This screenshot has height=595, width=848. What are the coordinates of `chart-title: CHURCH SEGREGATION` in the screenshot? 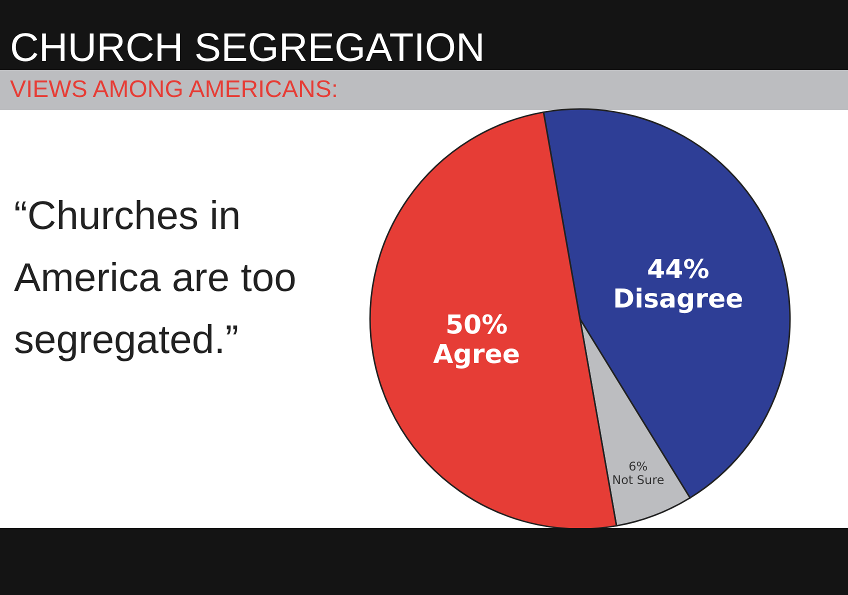 It's located at (247, 48).